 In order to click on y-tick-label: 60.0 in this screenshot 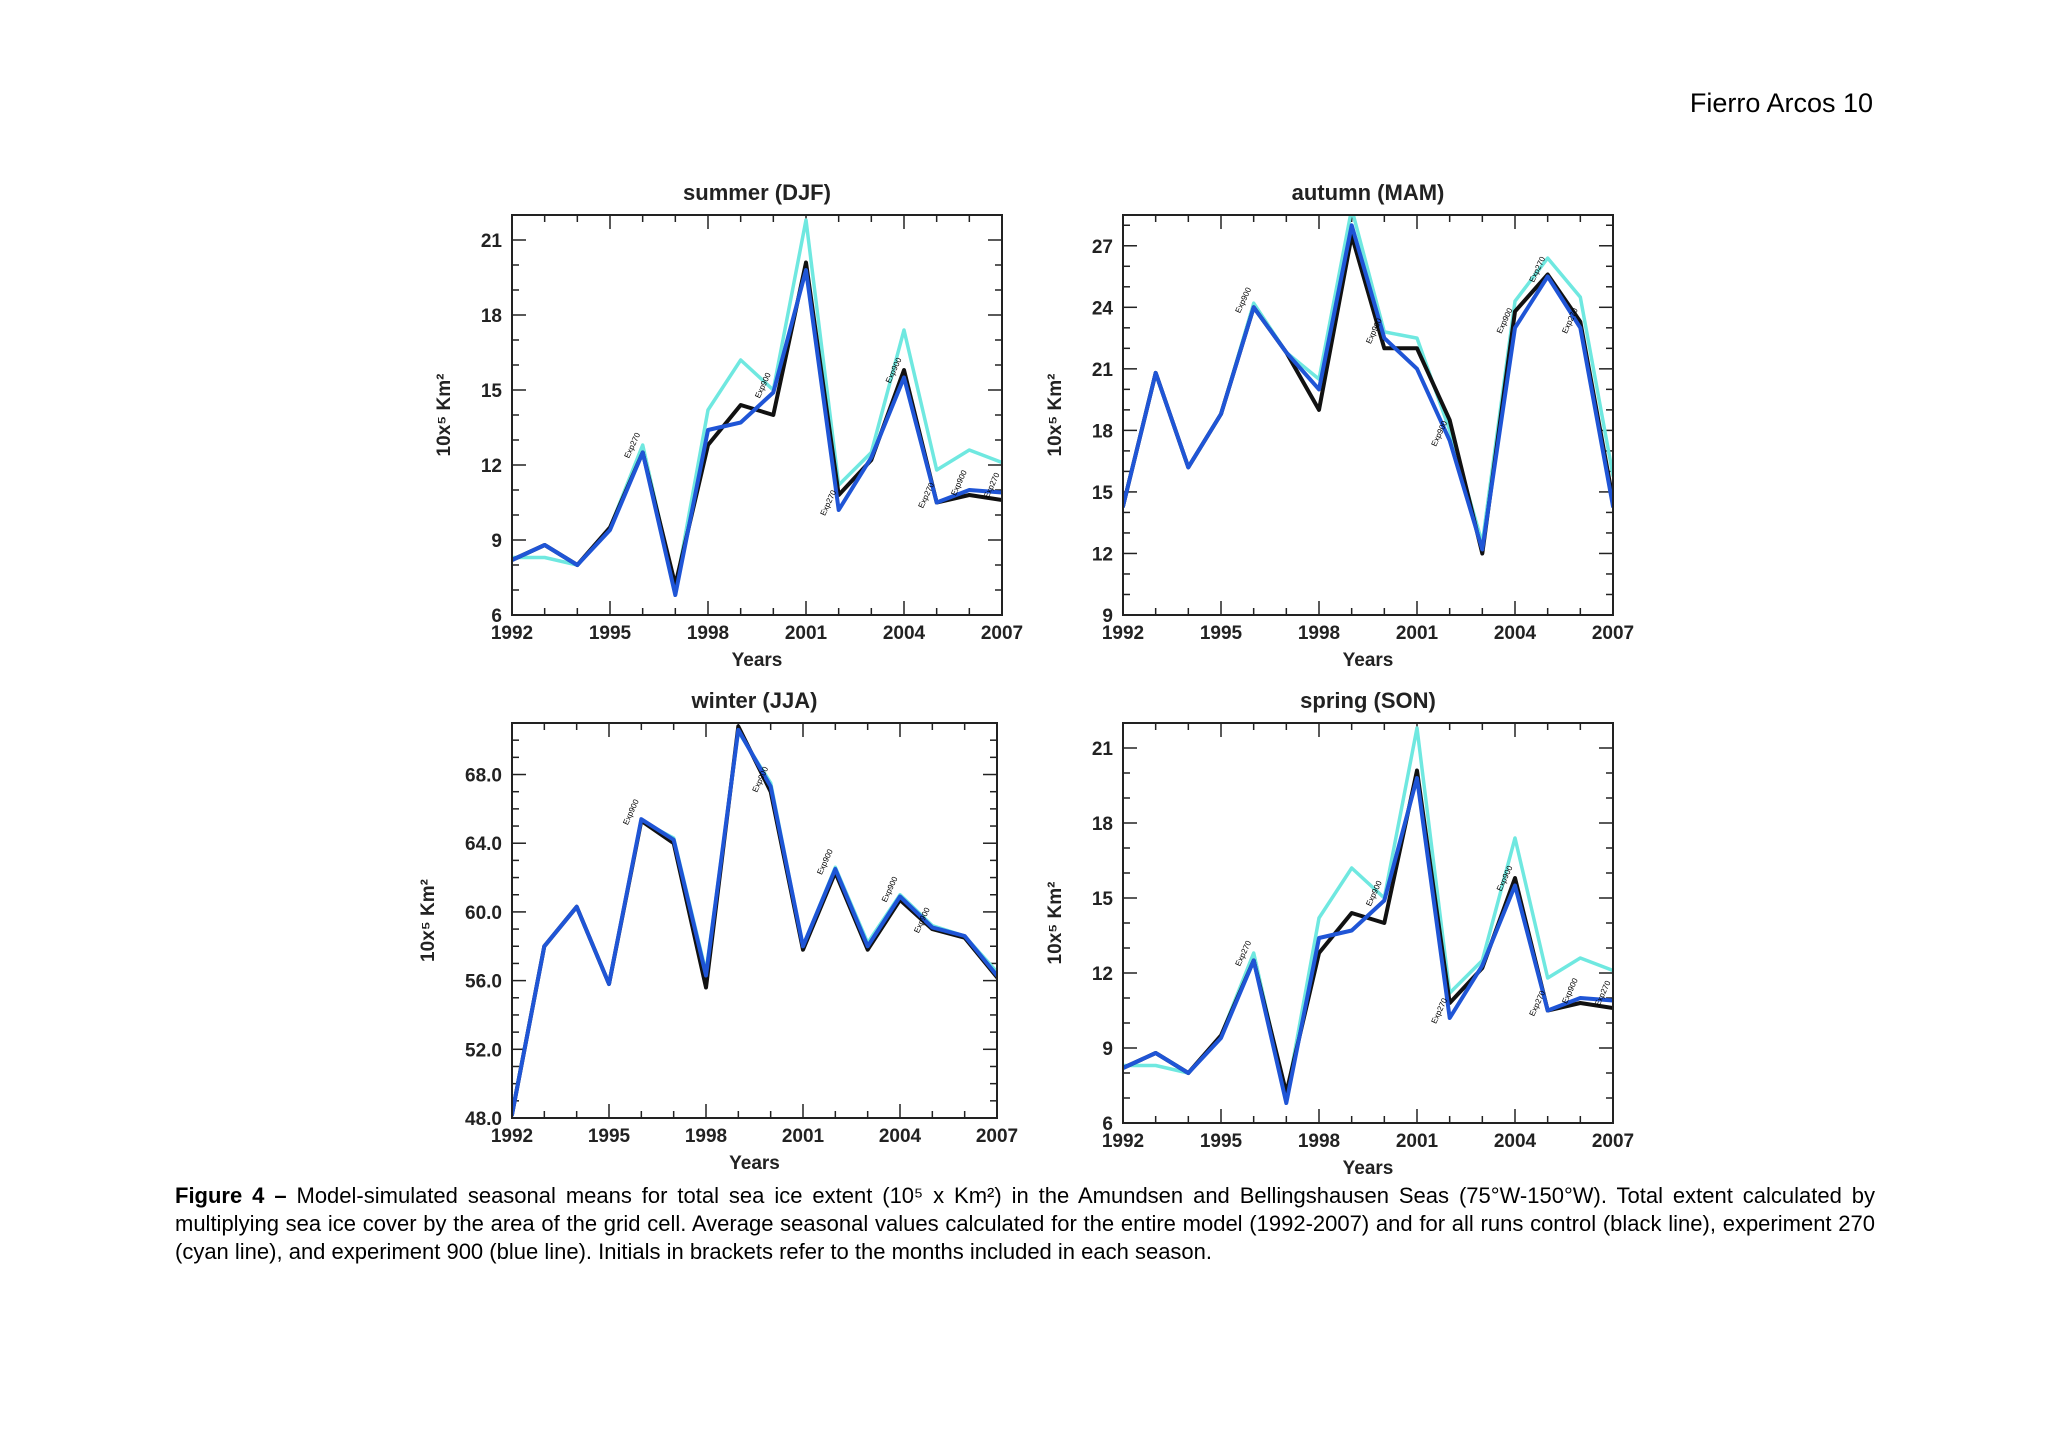, I will do `click(483, 913)`.